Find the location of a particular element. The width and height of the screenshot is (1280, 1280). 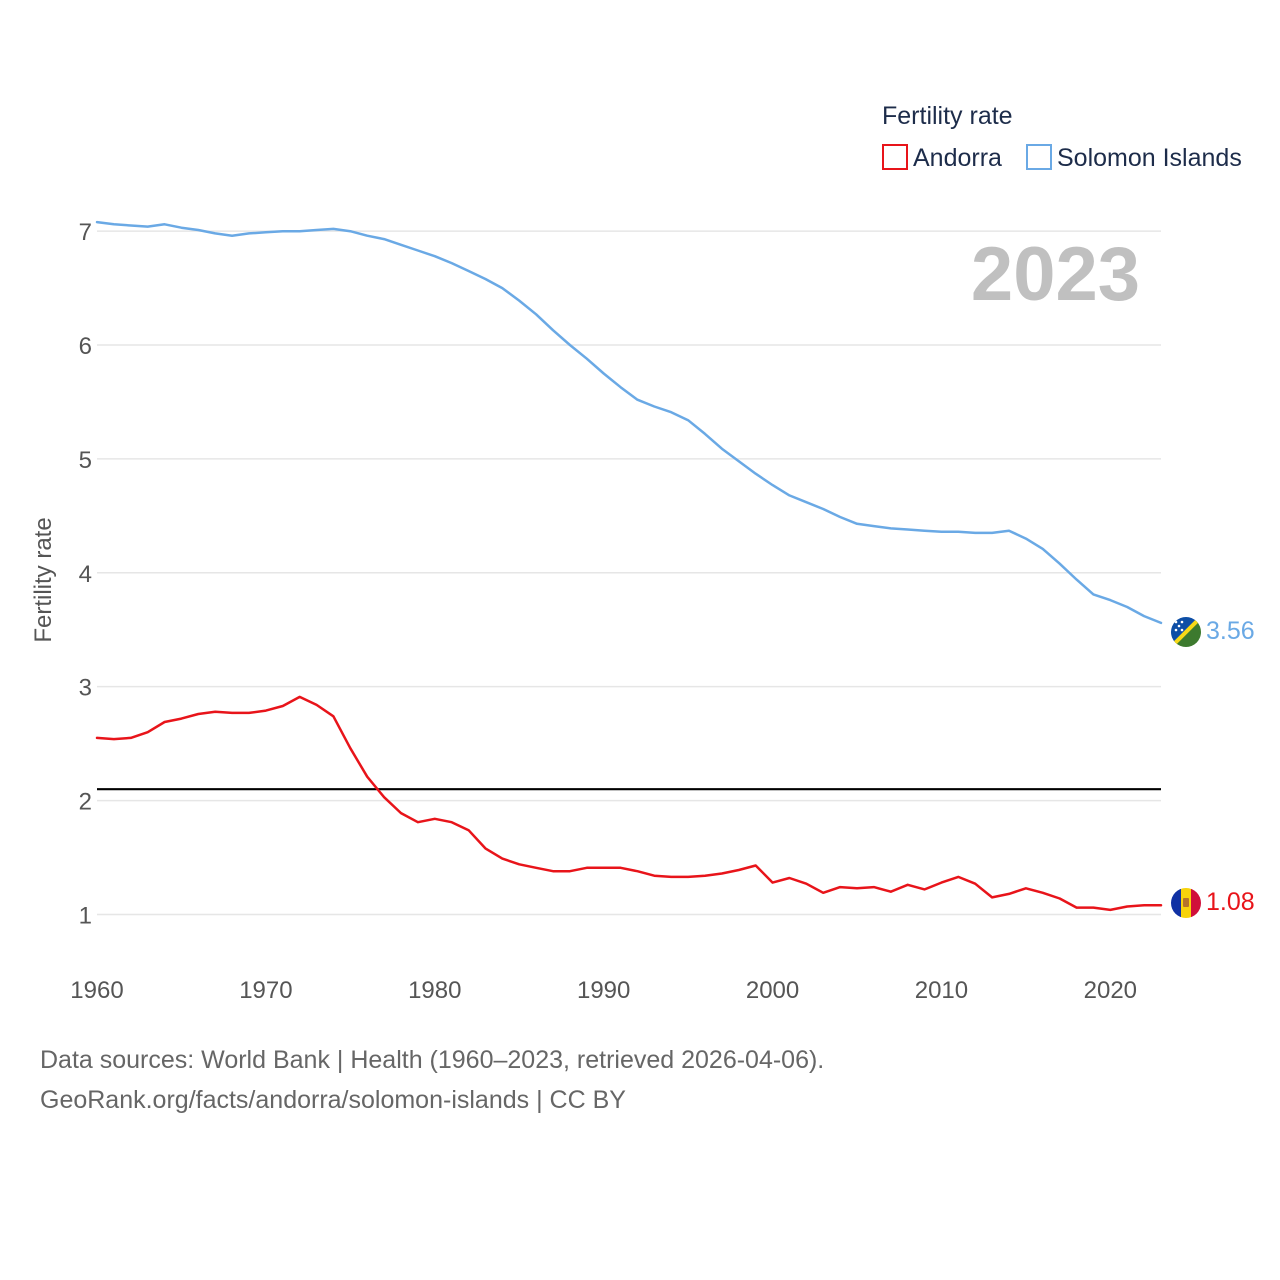

y-tick-label-2: 2 is located at coordinates (85, 802).